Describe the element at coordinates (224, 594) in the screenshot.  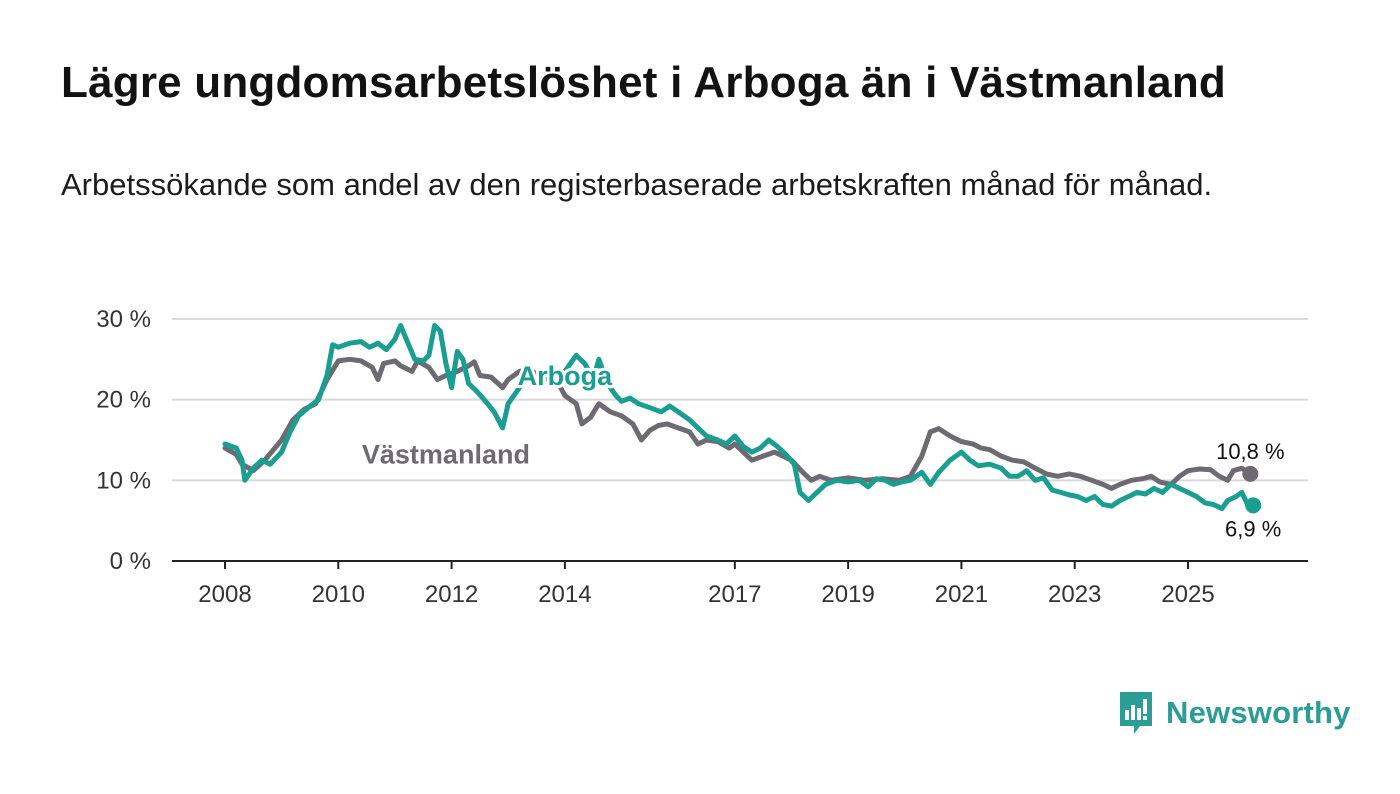
I see `x-tick-label: 2008` at that location.